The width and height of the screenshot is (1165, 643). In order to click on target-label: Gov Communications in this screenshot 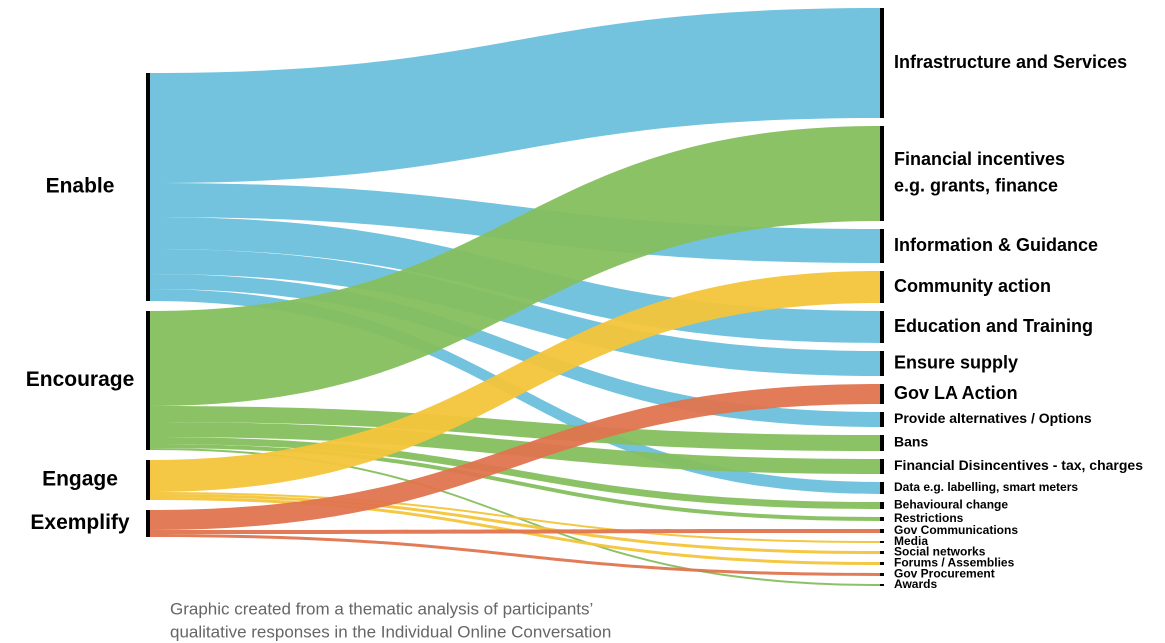, I will do `click(956, 530)`.